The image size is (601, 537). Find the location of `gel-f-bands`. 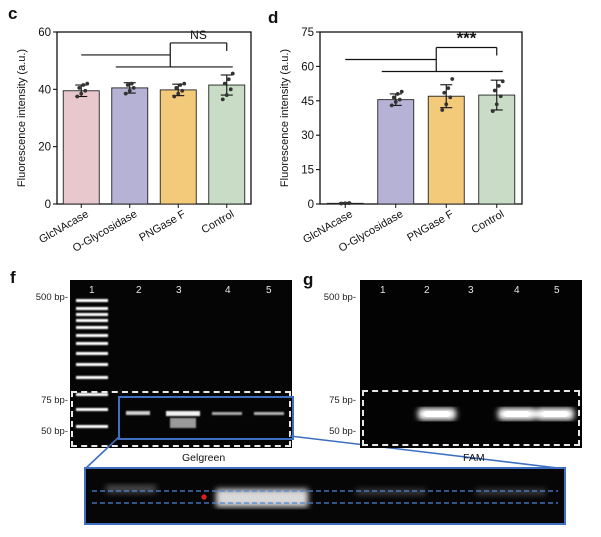

gel-f-bands is located at coordinates (180, 363).